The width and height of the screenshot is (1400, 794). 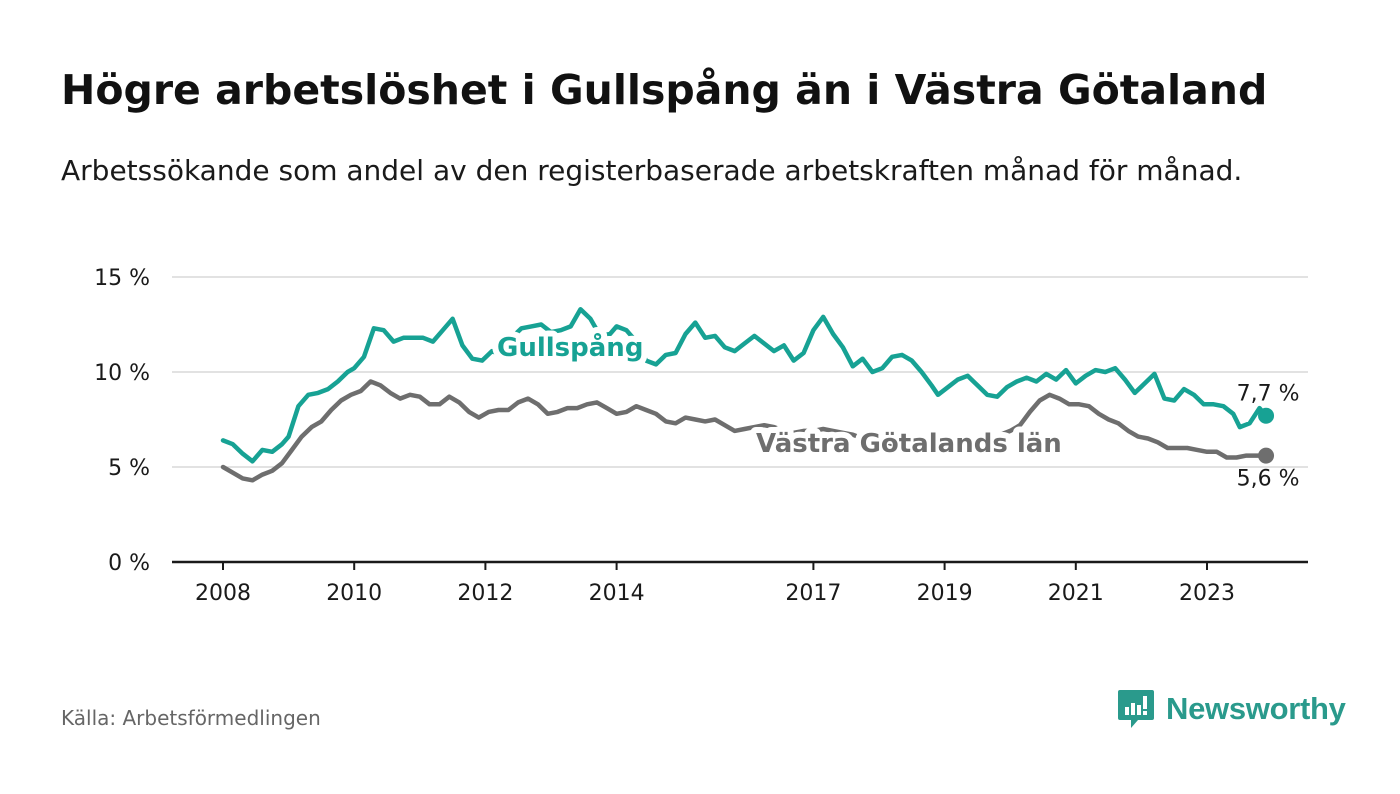 What do you see at coordinates (129, 563) in the screenshot?
I see `y-tick-label: 0 %` at bounding box center [129, 563].